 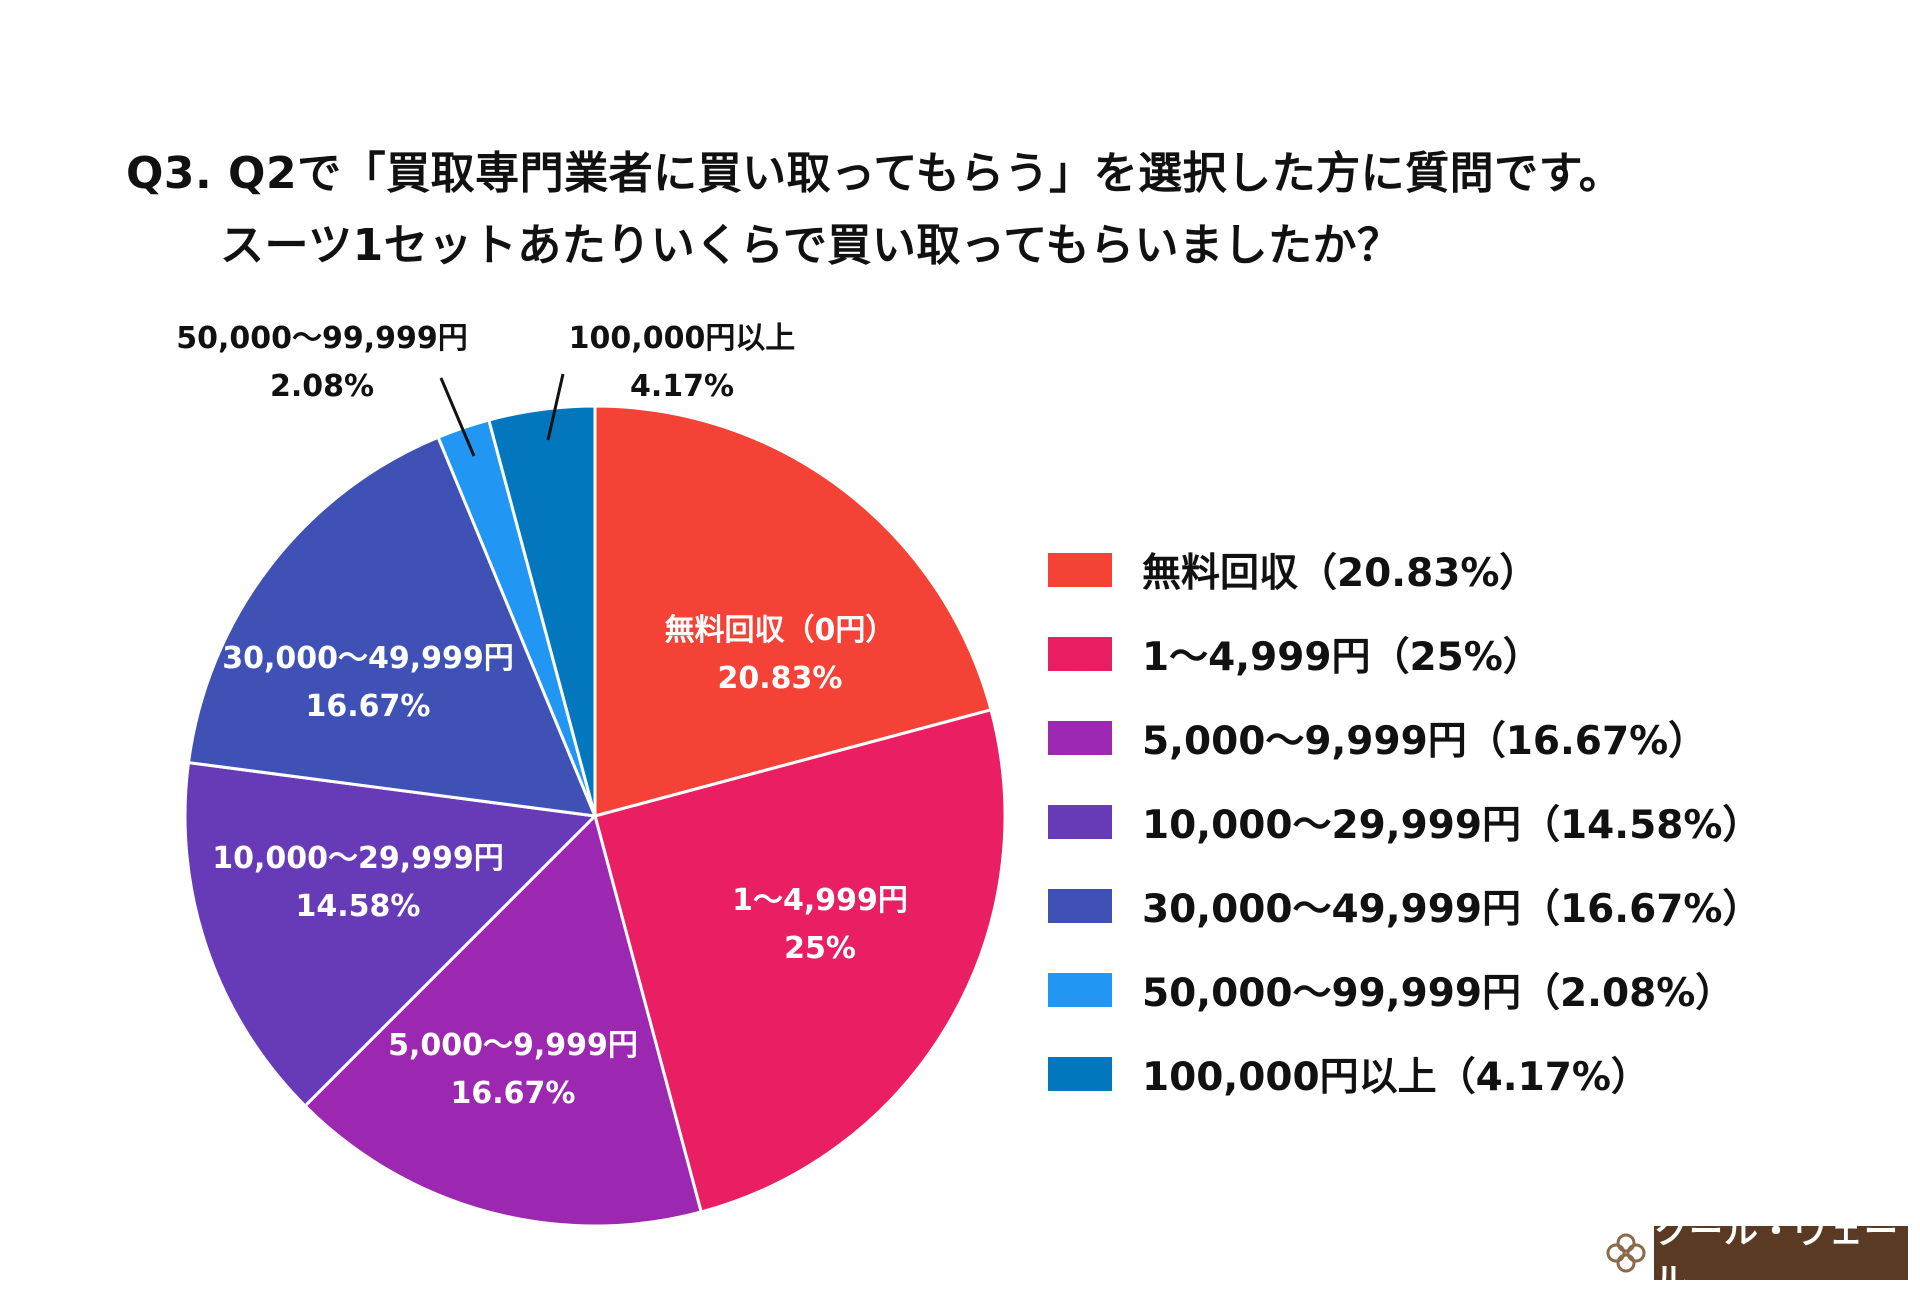 I want to click on slice-value-7: 4.17%, so click(x=682, y=386).